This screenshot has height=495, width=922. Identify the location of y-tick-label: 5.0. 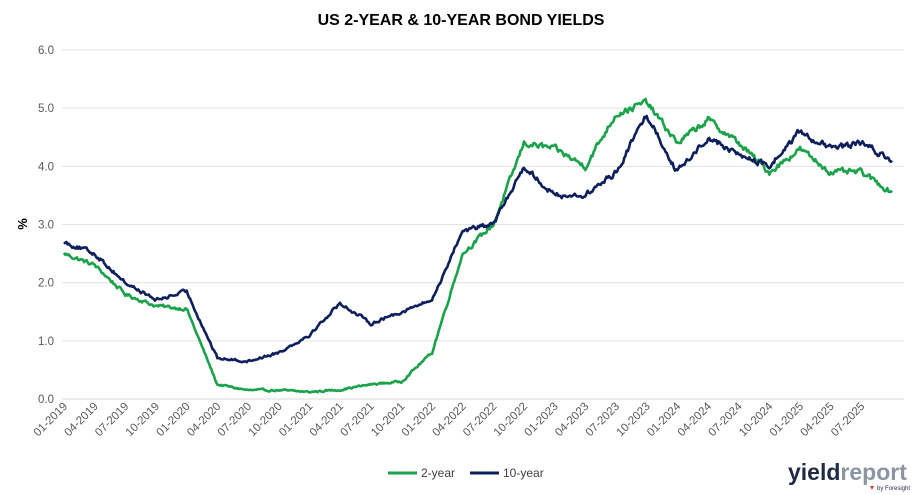
(46, 109).